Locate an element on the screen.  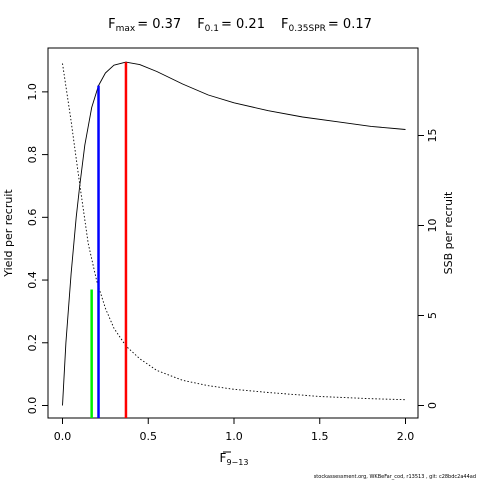
title-f01-label: F is located at coordinates (200, 24).